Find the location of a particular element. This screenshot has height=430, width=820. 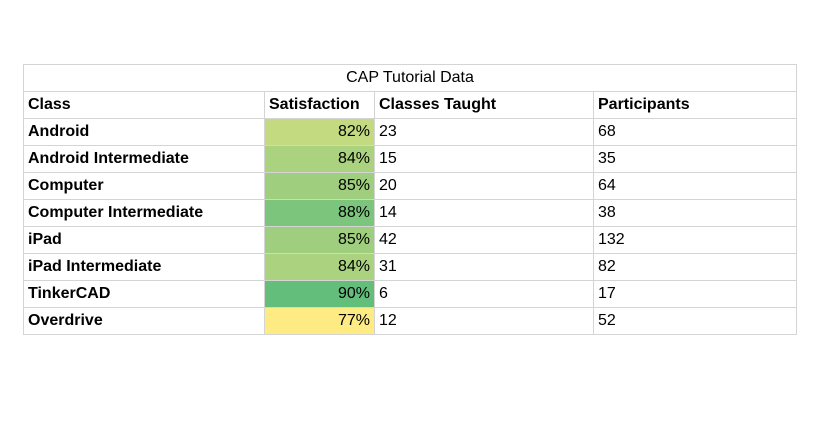

table-title: CAP Tutorial Data is located at coordinates (410, 78).